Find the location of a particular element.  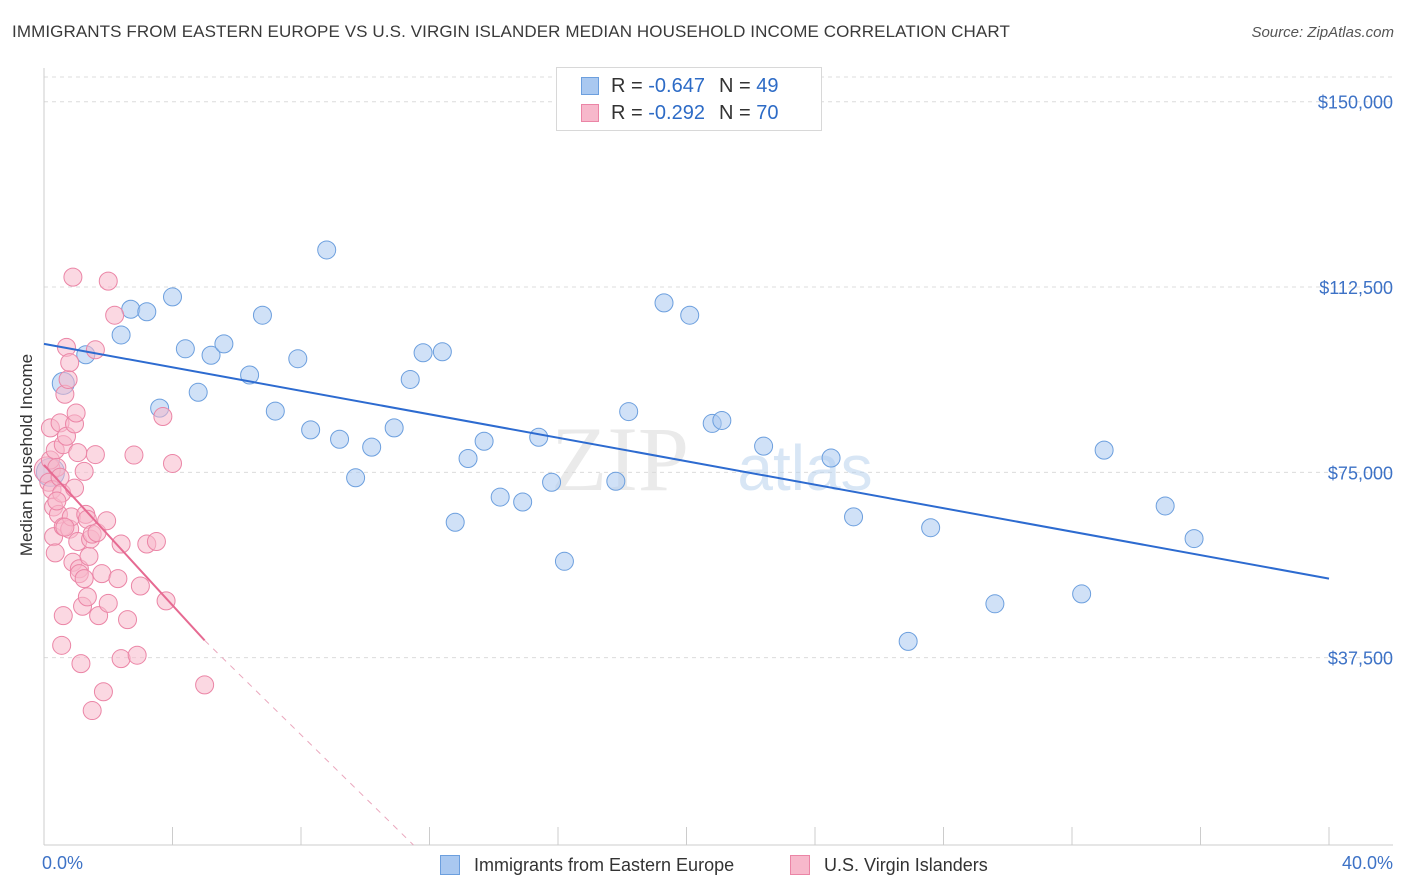

x-tick-label-left: 0.0% is located at coordinates (62, 863).